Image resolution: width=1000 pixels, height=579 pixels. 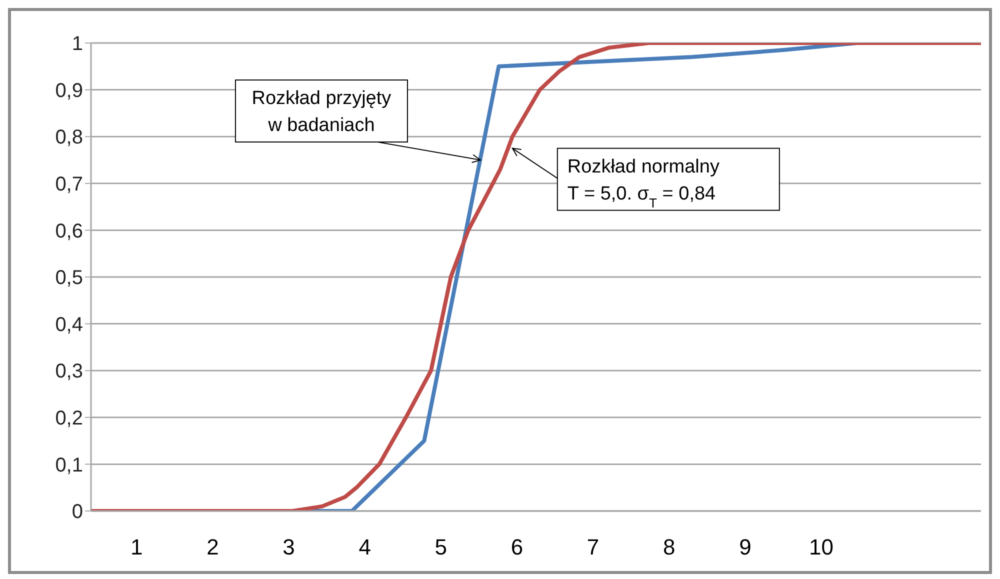 What do you see at coordinates (364, 547) in the screenshot?
I see `x-tick-label: 4` at bounding box center [364, 547].